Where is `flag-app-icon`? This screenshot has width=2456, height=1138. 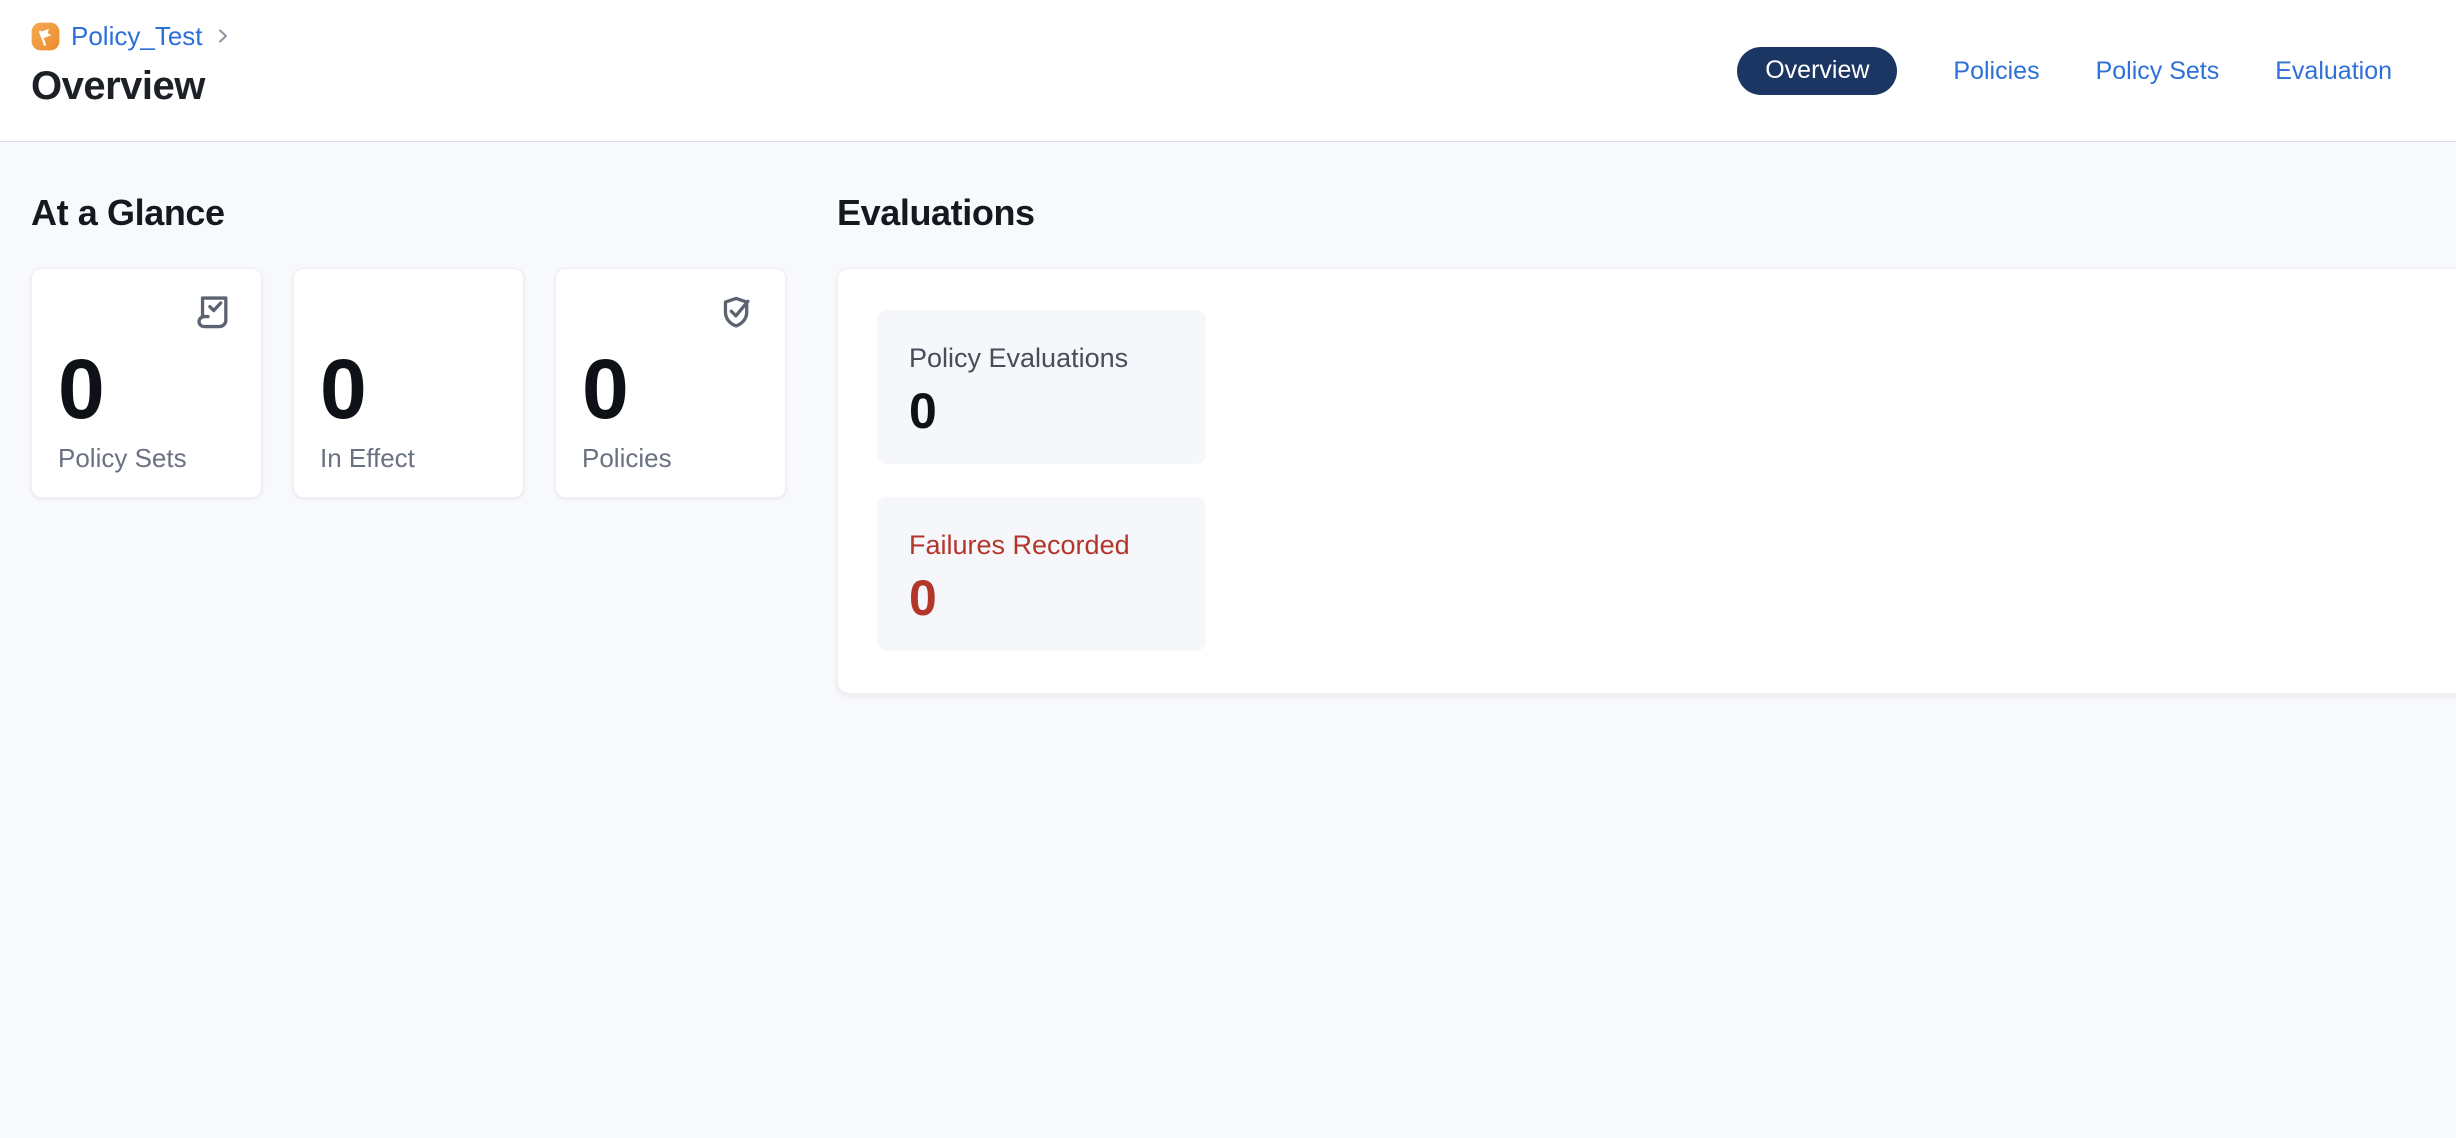 flag-app-icon is located at coordinates (45, 36).